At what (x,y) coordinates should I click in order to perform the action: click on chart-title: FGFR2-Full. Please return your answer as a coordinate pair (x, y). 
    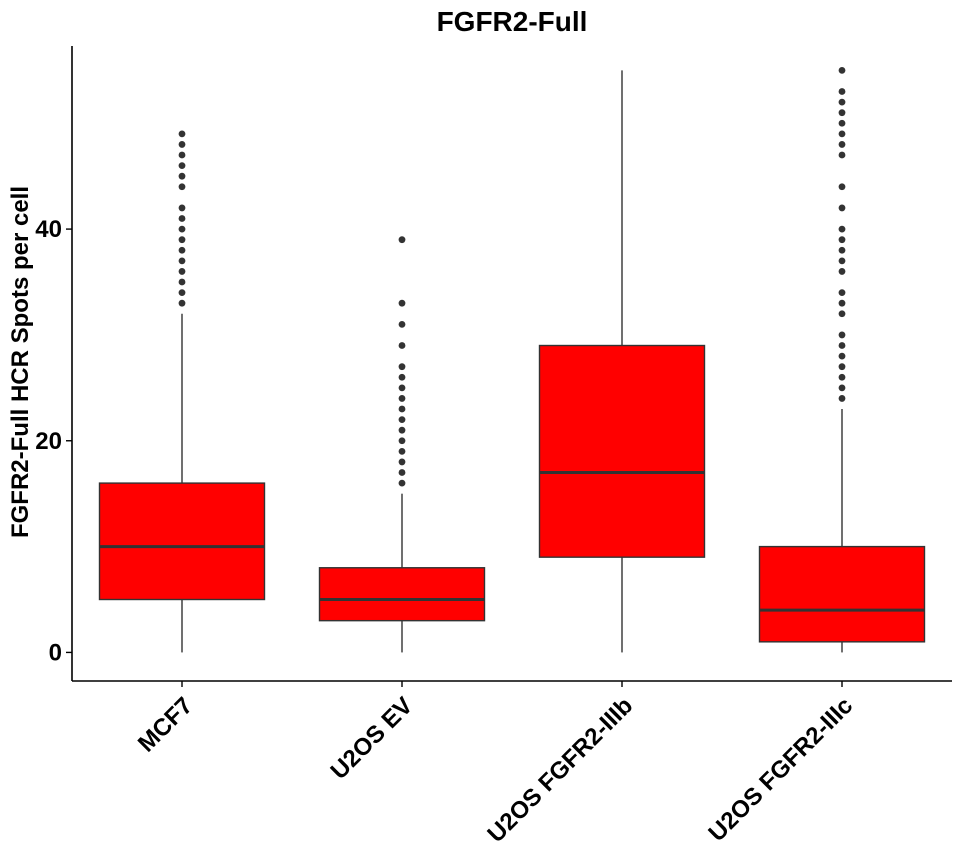
    Looking at the image, I should click on (512, 21).